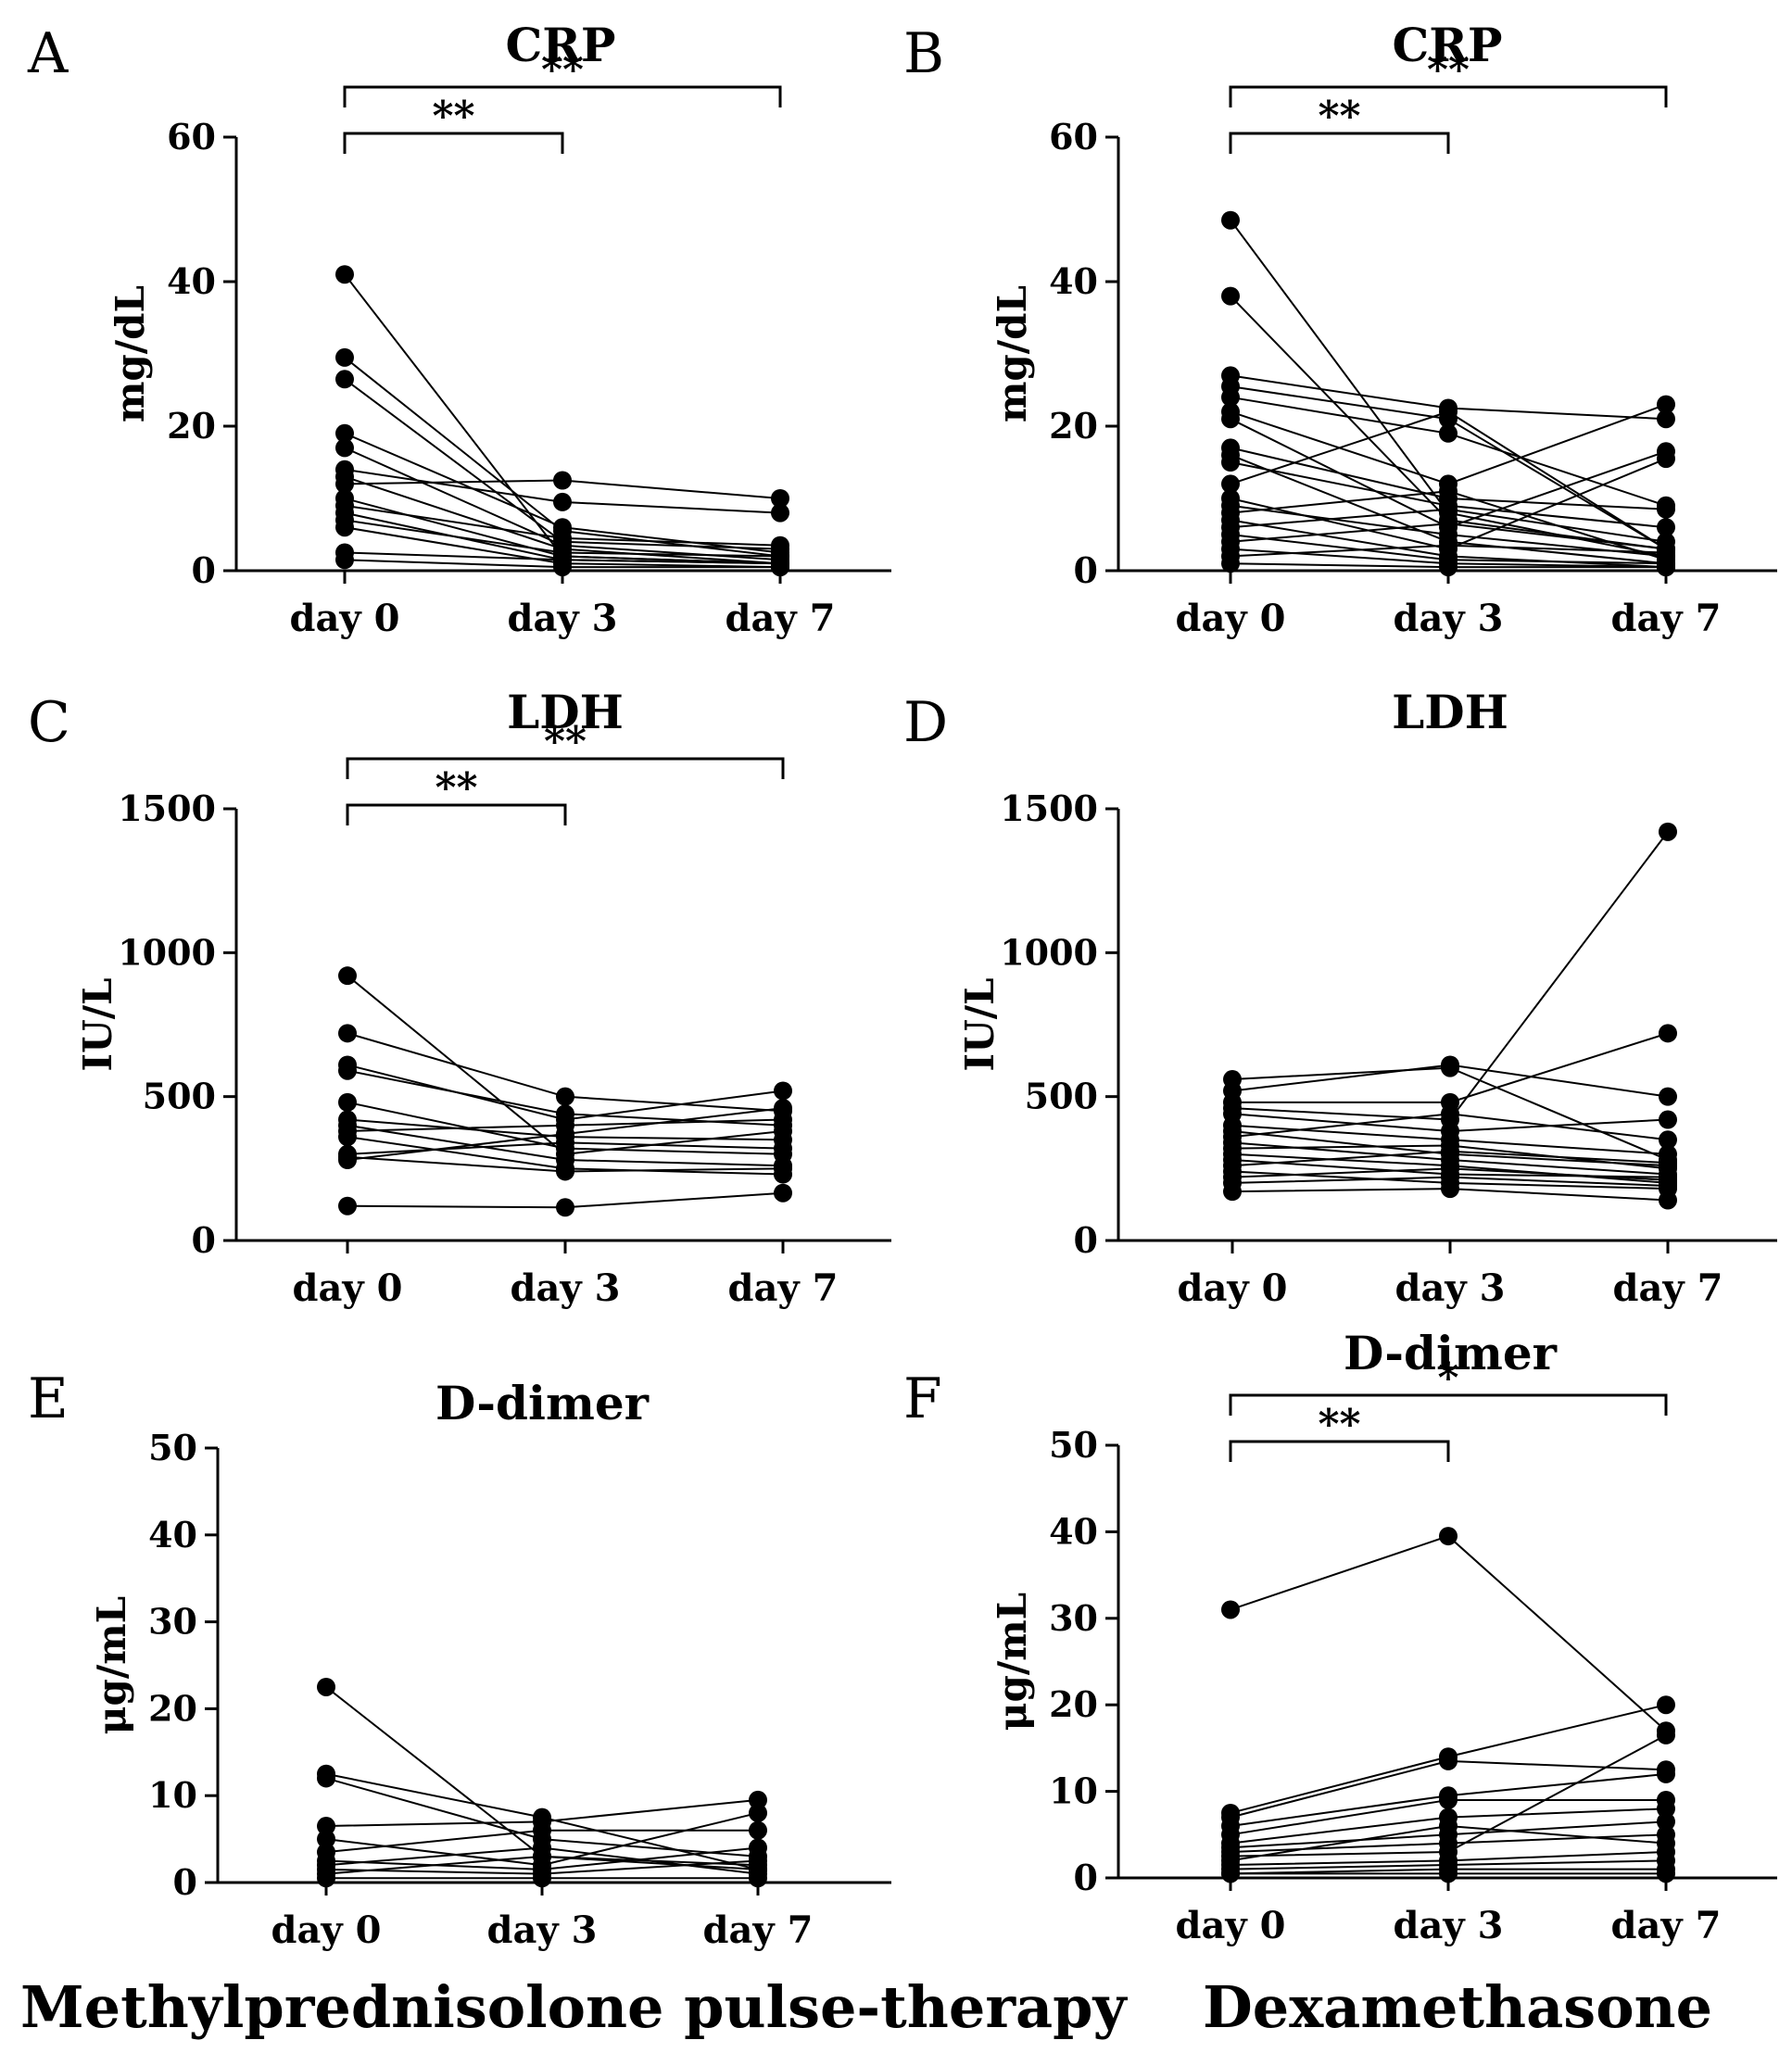 The height and width of the screenshot is (2053, 1792). What do you see at coordinates (48, 53) in the screenshot?
I see `panel-a-letter: A` at bounding box center [48, 53].